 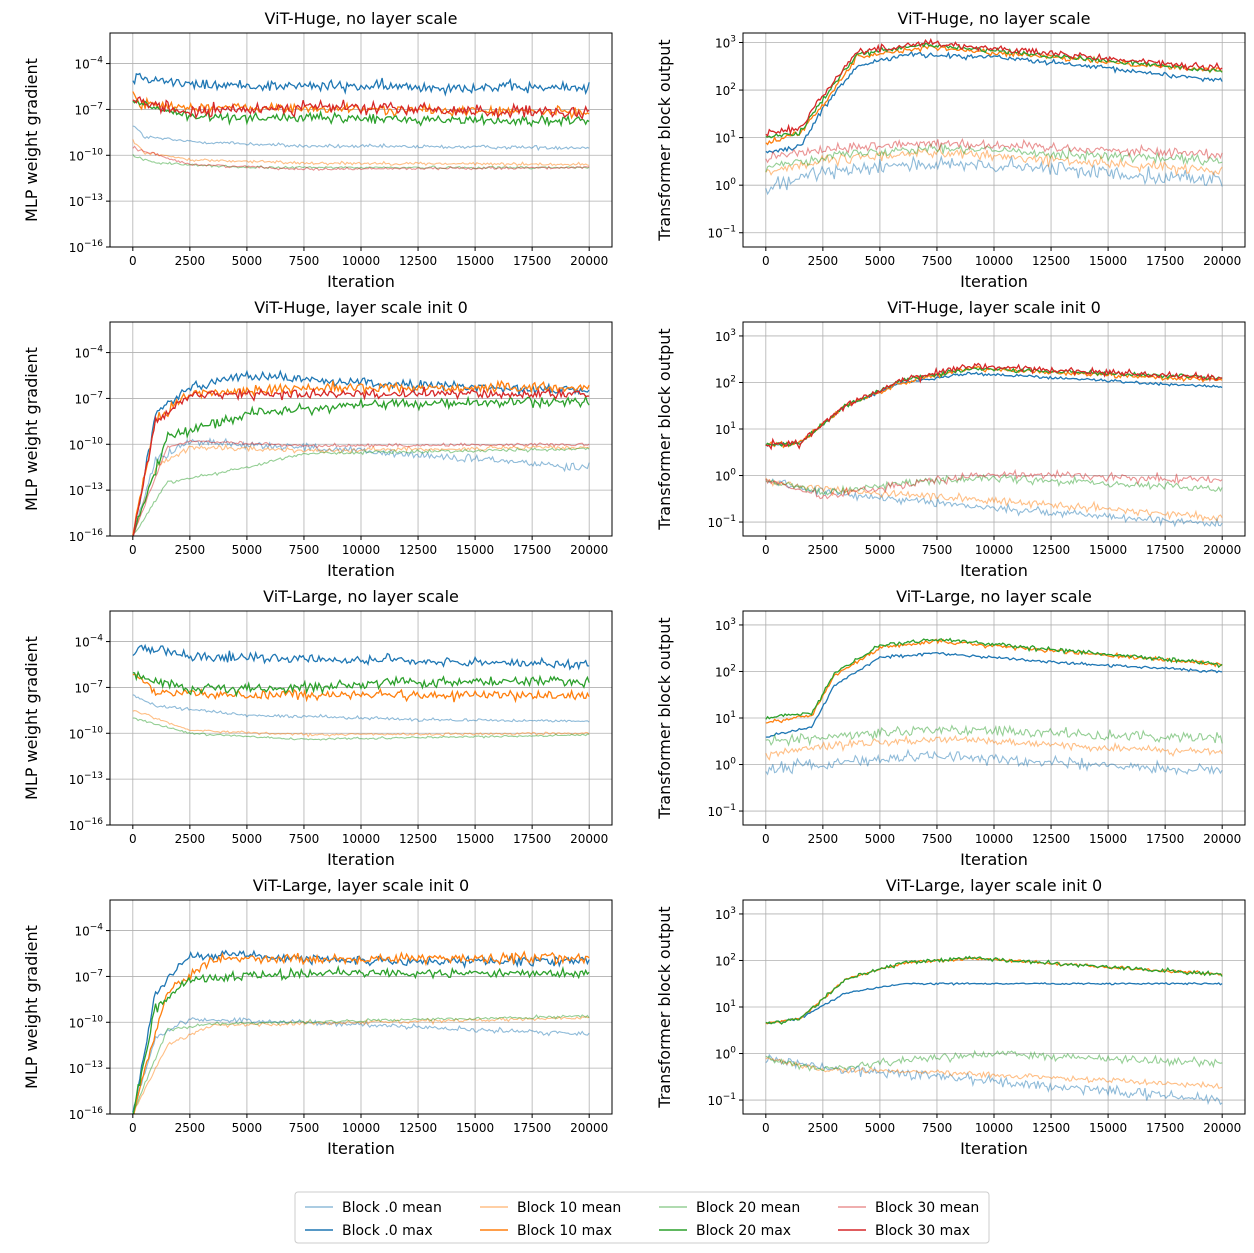 What do you see at coordinates (994, 885) in the screenshot?
I see `chart-title: ViT-Large, layer scale init 0` at bounding box center [994, 885].